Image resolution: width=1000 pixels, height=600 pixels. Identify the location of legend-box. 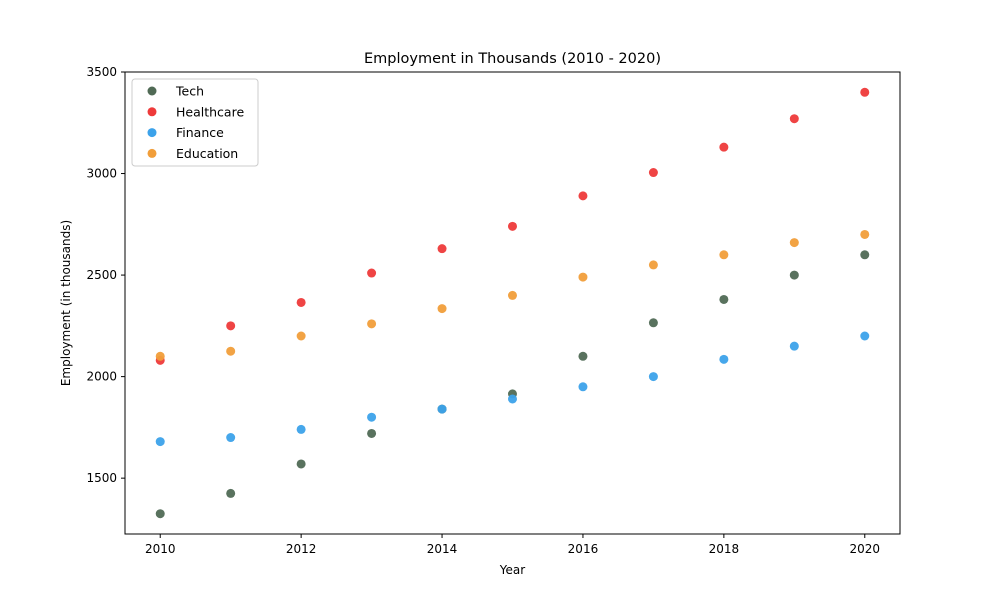
(195, 122).